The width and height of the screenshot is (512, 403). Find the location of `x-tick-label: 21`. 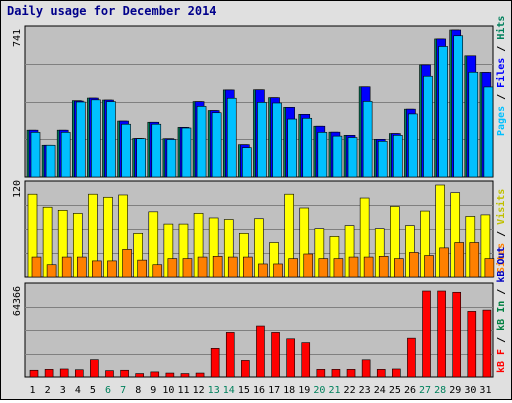

x-tick-label: 21 is located at coordinates (334, 390).